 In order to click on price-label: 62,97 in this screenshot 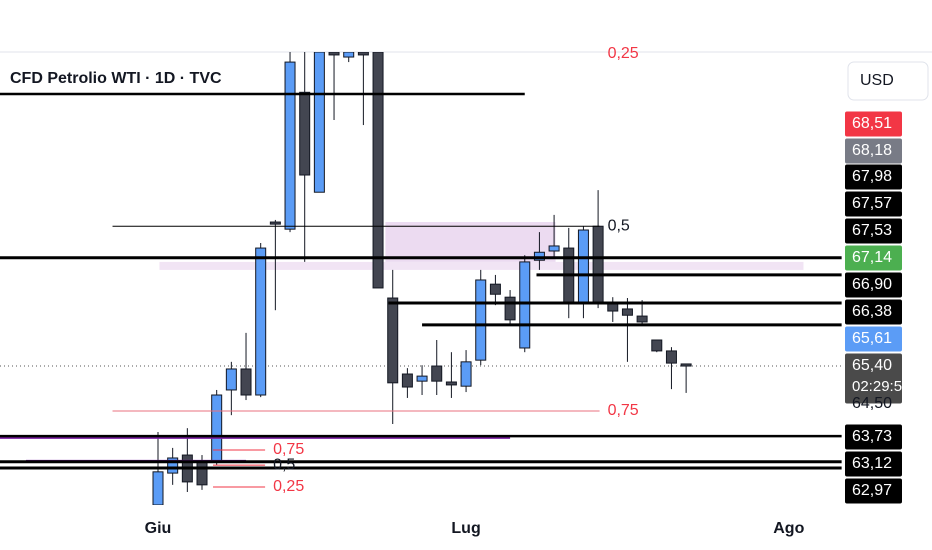, I will do `click(872, 490)`.